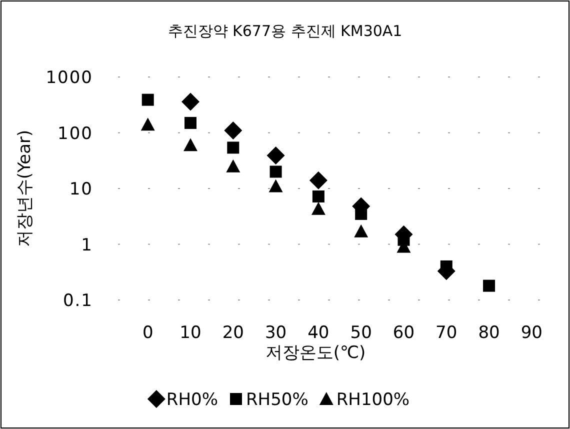 This screenshot has width=570, height=429. Describe the element at coordinates (77, 301) in the screenshot. I see `y-tick-label: 0.1` at that location.